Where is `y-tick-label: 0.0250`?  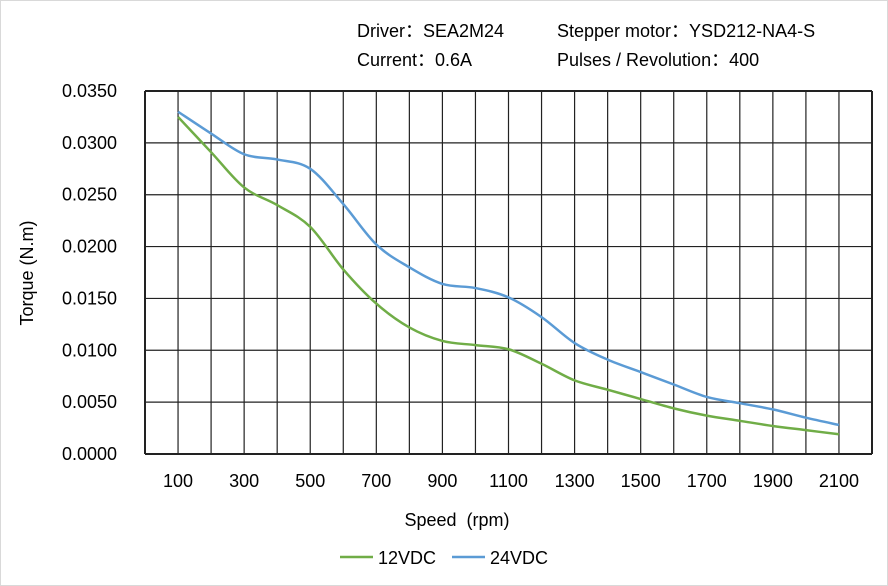
y-tick-label: 0.0250 is located at coordinates (89, 195).